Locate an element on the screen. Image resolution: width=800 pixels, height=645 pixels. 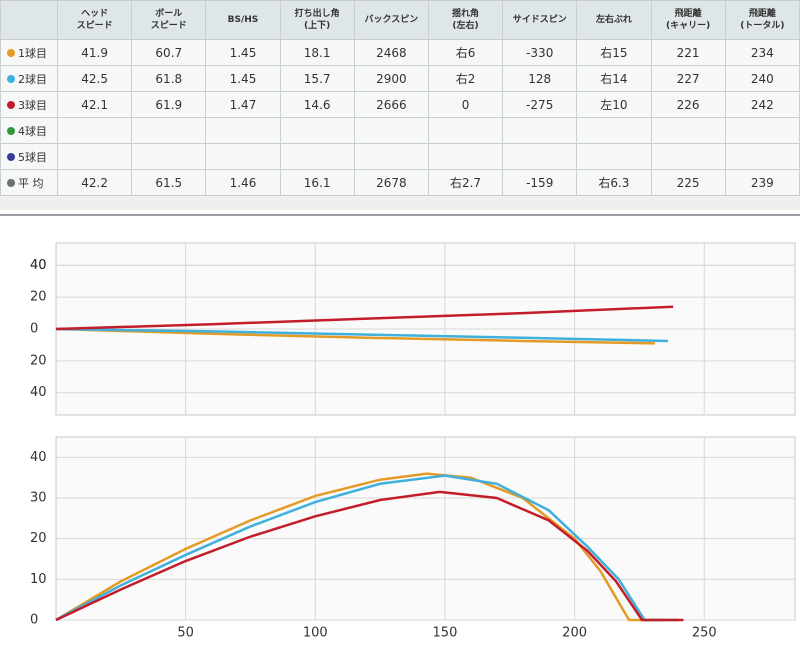
row-label-text: 4球目 is located at coordinates (32, 131).